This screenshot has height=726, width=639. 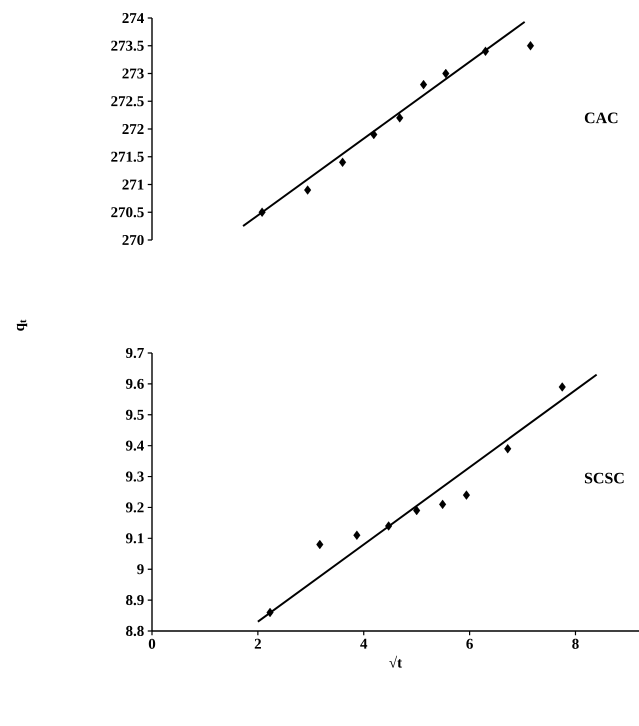 What do you see at coordinates (22, 325) in the screenshot?
I see `y-axis-title: q$_{t}$` at bounding box center [22, 325].